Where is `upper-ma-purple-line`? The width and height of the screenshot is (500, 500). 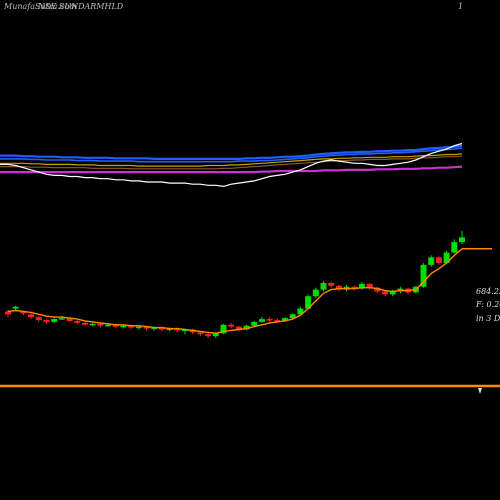
upper-ma-purple-line is located at coordinates (231, 169).